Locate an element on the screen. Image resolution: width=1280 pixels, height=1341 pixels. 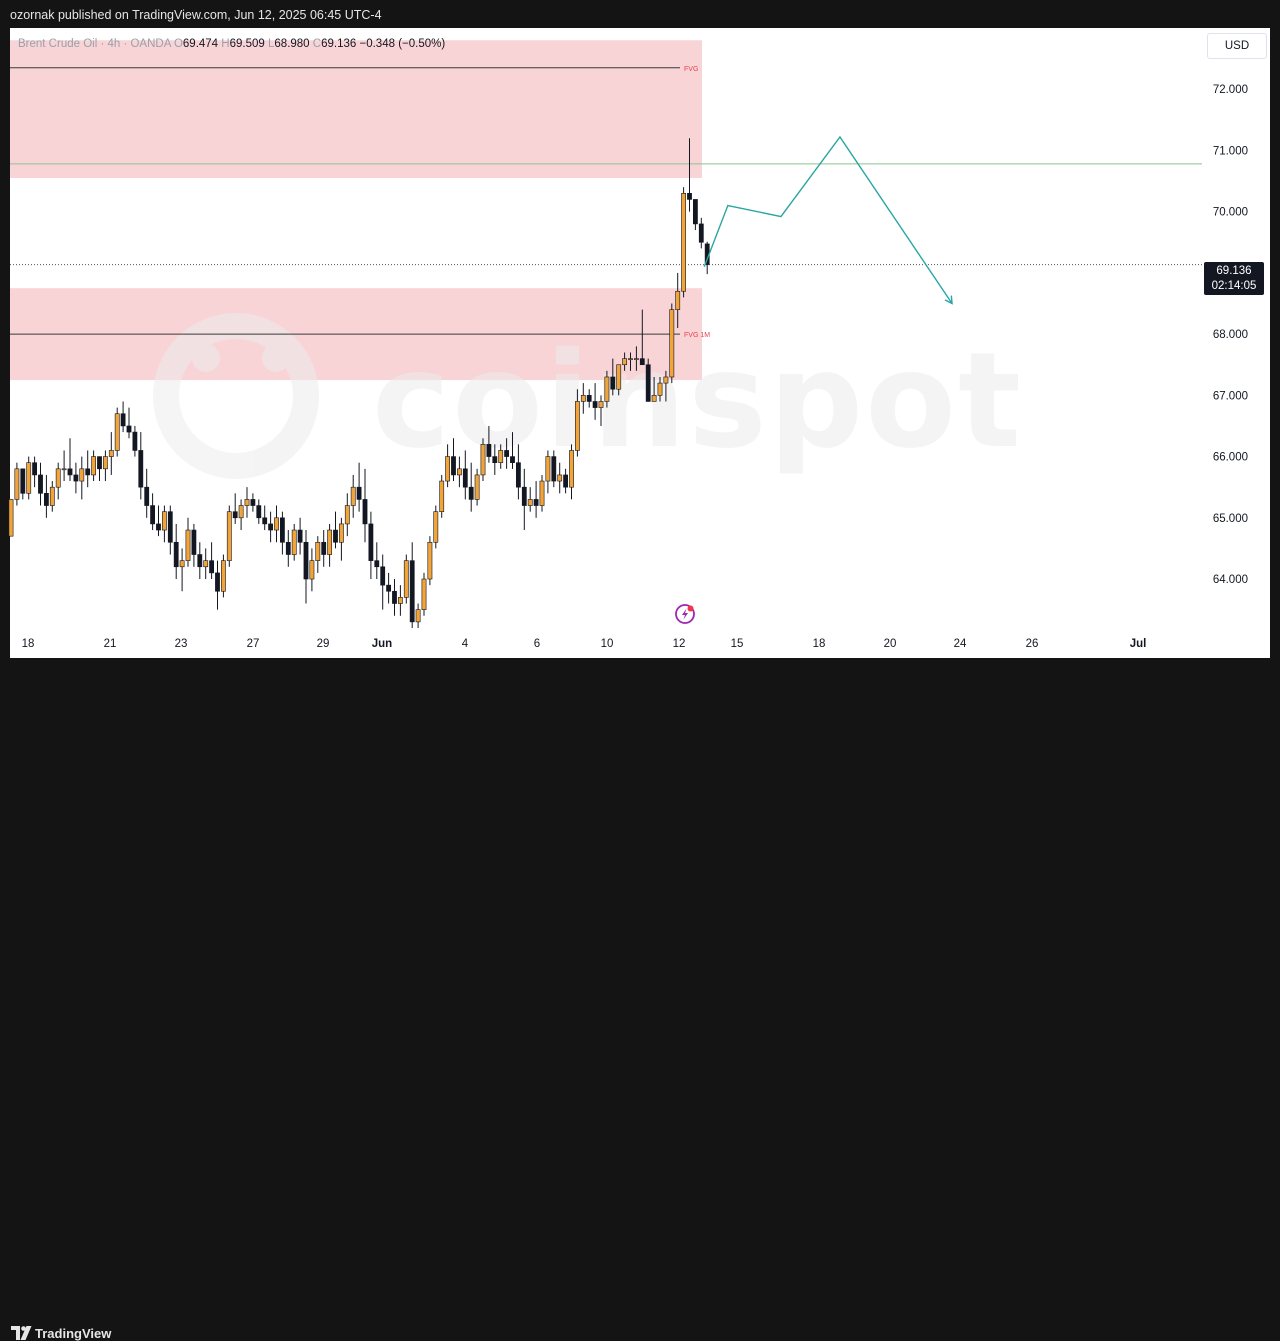
tradingview-logo-icon is located at coordinates (22, 1333).